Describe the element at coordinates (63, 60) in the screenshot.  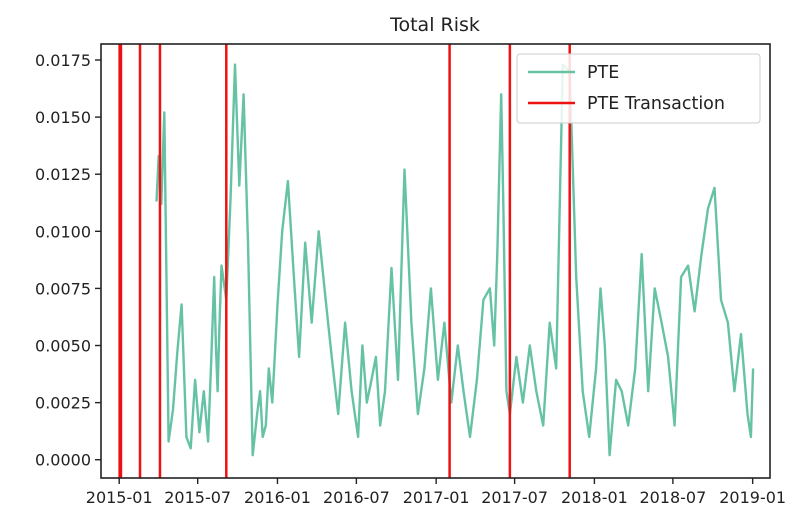
I see `y-tick-label: 0.0175` at that location.